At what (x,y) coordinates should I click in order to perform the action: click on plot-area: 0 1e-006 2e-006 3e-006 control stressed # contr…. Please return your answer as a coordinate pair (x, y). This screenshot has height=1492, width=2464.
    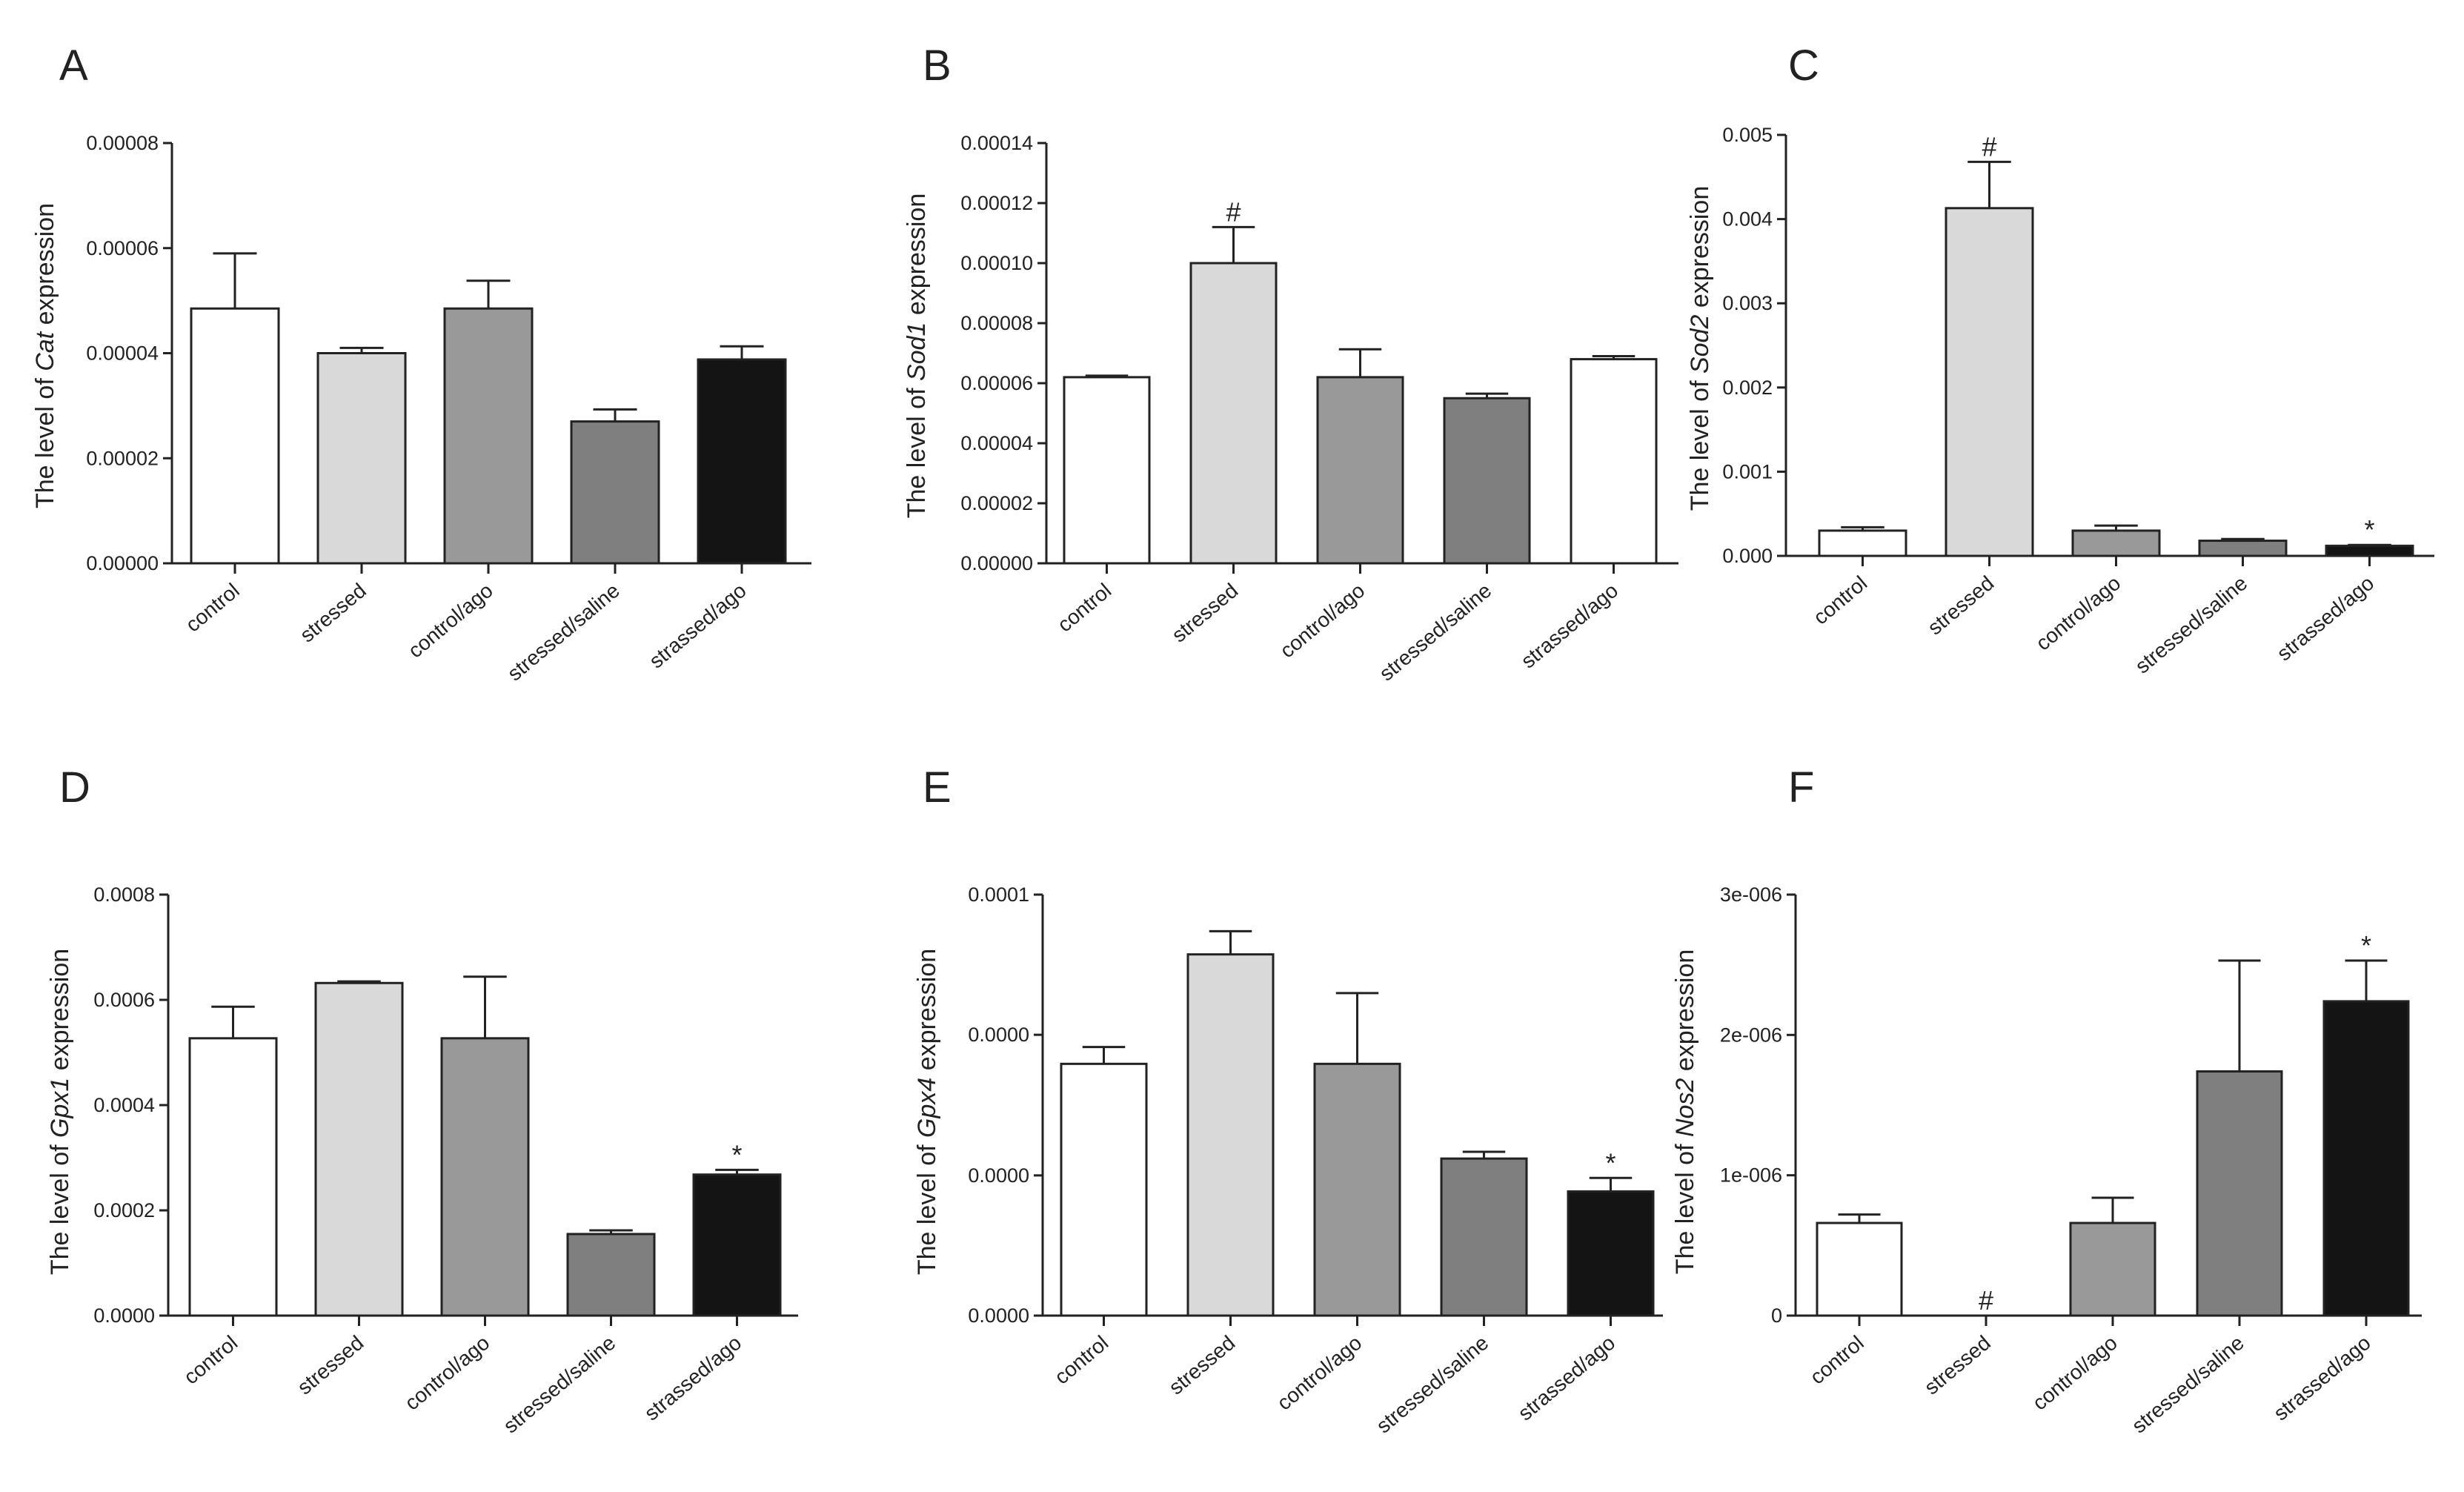
    Looking at the image, I should click on (2071, 1160).